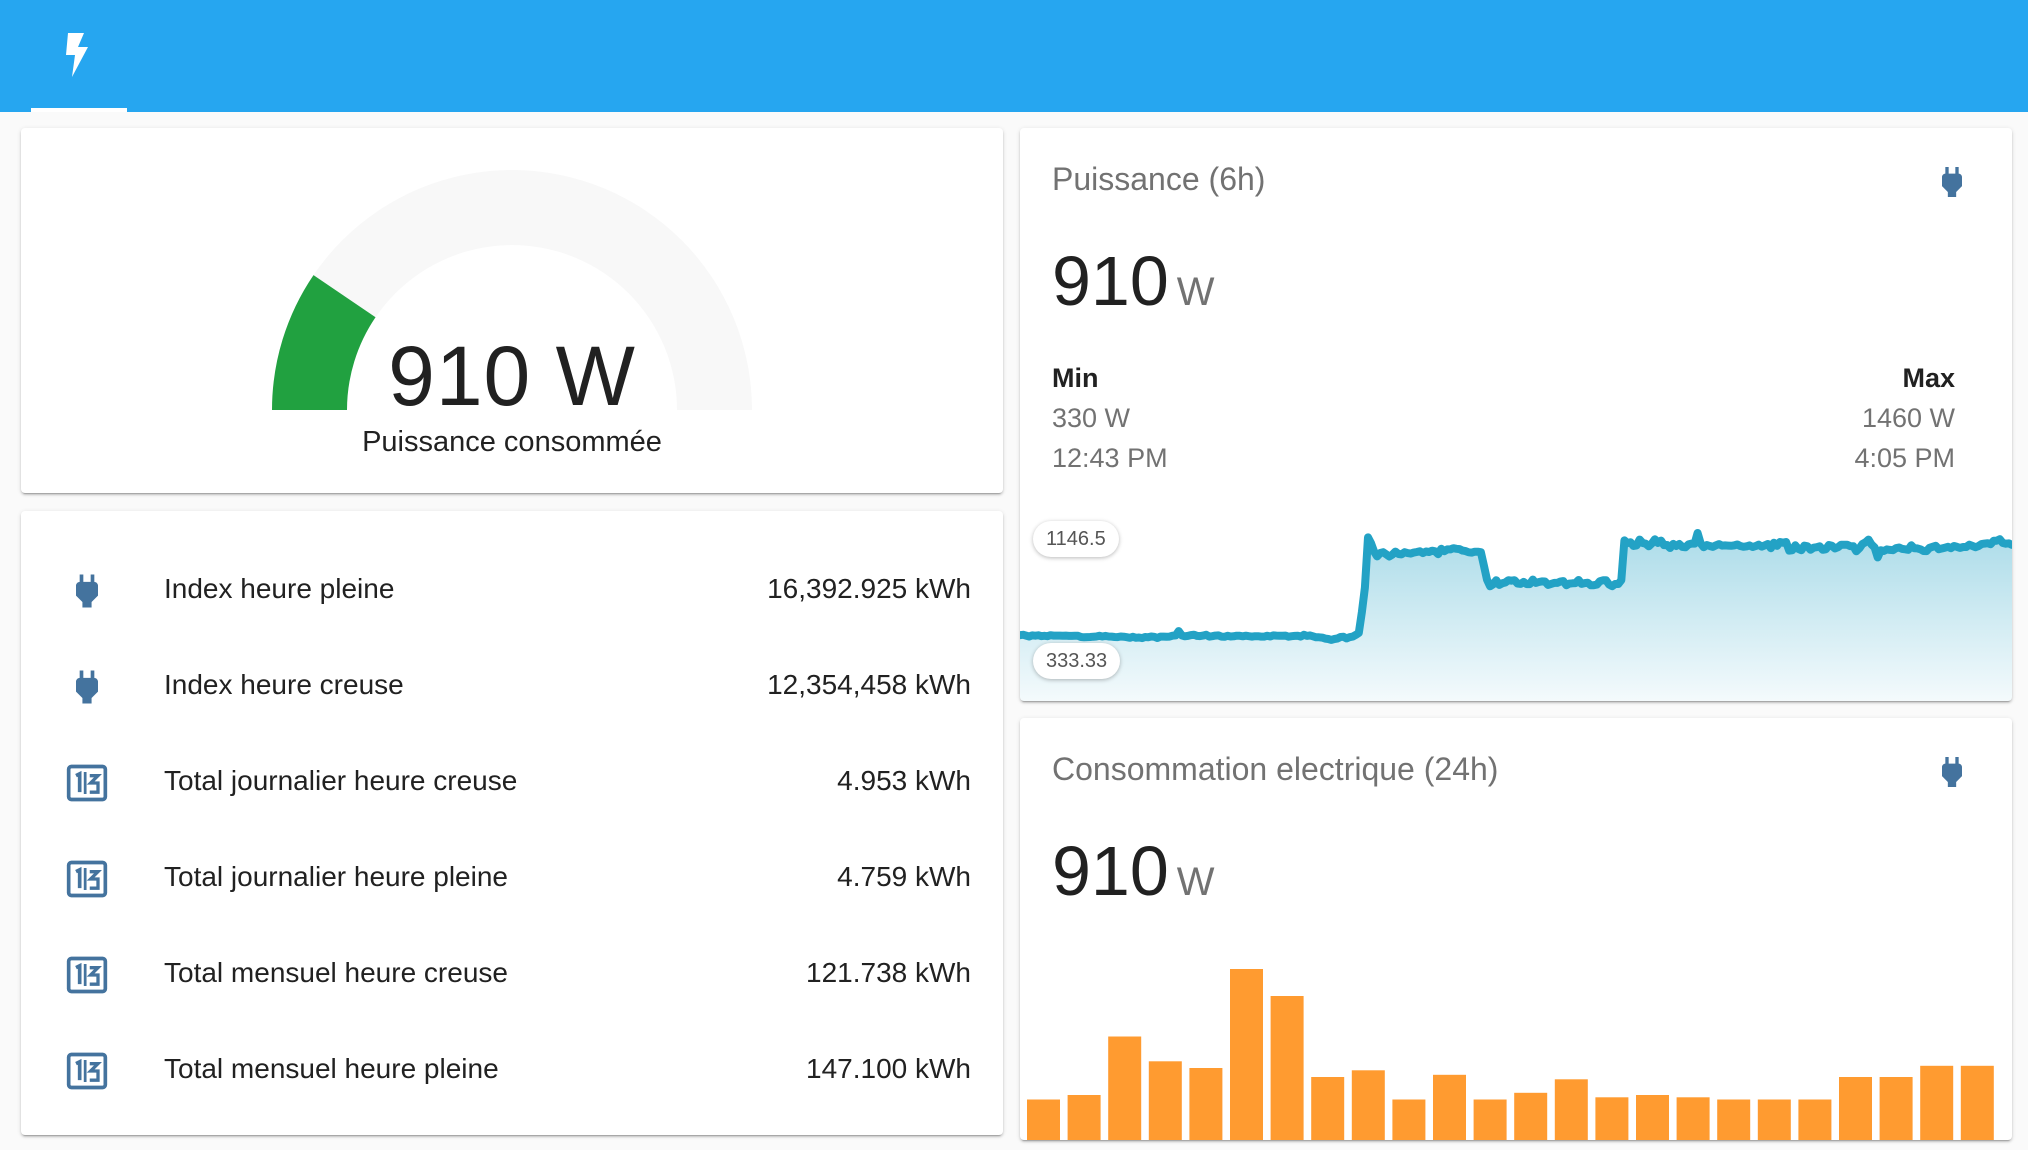  I want to click on min-time: 12:43 PM, so click(1110, 458).